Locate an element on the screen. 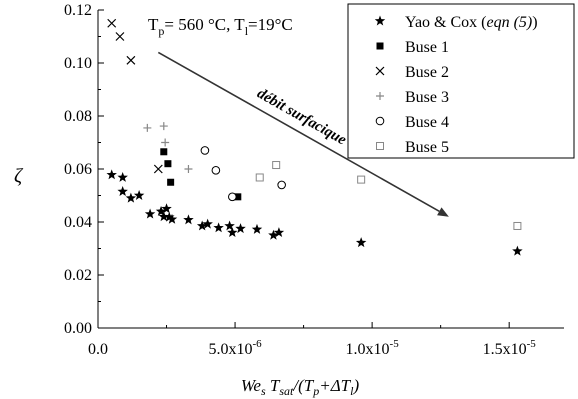  x-tick-label: 5.0x10⁻⁶ is located at coordinates (235, 348).